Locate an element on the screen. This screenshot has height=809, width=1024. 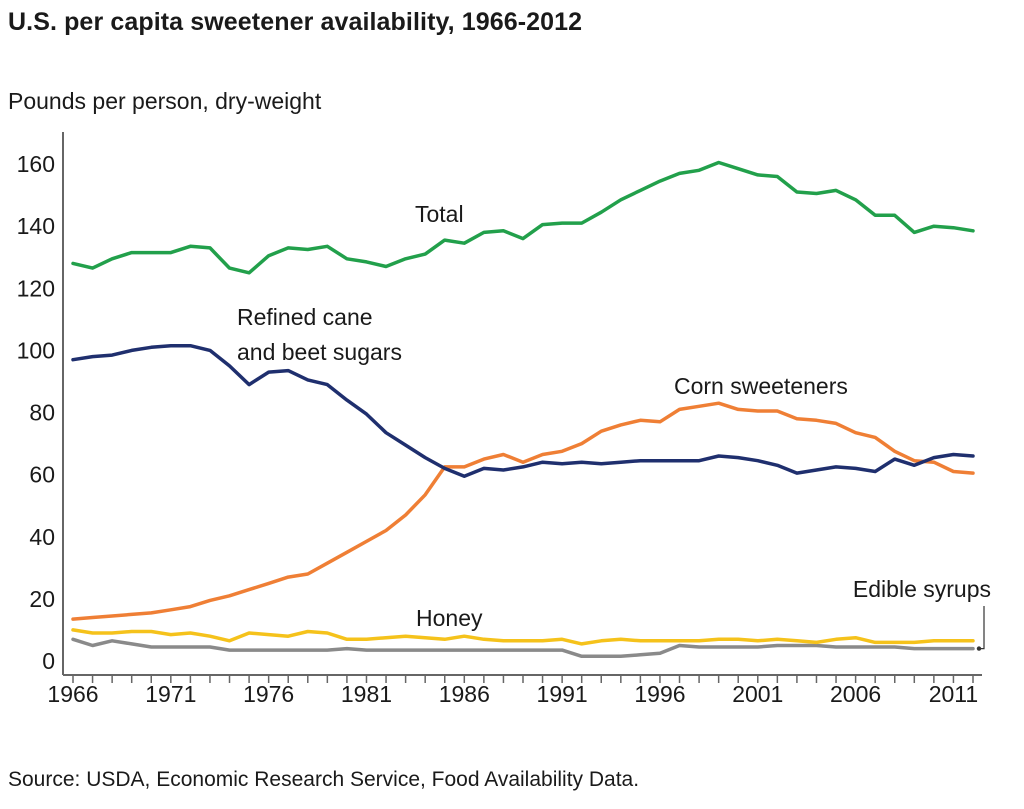
series-line-honey is located at coordinates (523, 637).